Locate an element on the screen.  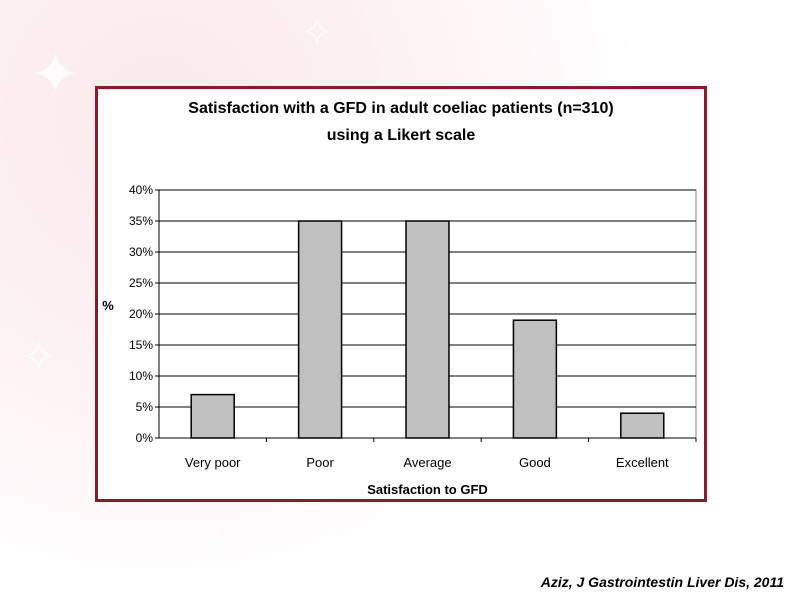
y-tick-label: 30% is located at coordinates (141, 252).